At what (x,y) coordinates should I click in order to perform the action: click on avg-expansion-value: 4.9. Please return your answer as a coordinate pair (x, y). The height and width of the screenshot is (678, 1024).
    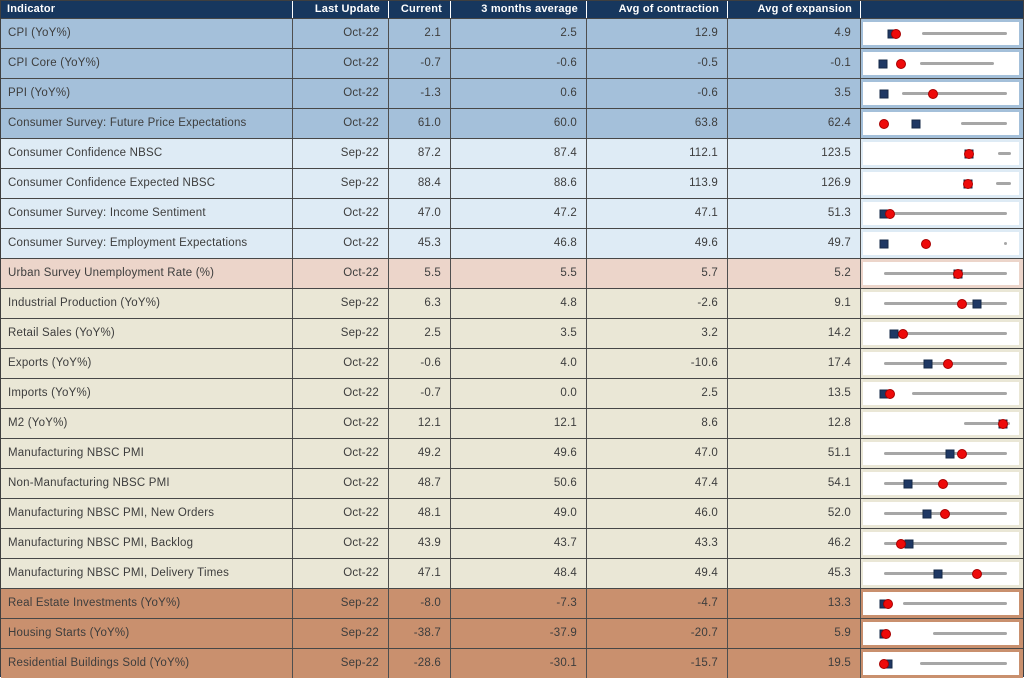
    Looking at the image, I should click on (794, 33).